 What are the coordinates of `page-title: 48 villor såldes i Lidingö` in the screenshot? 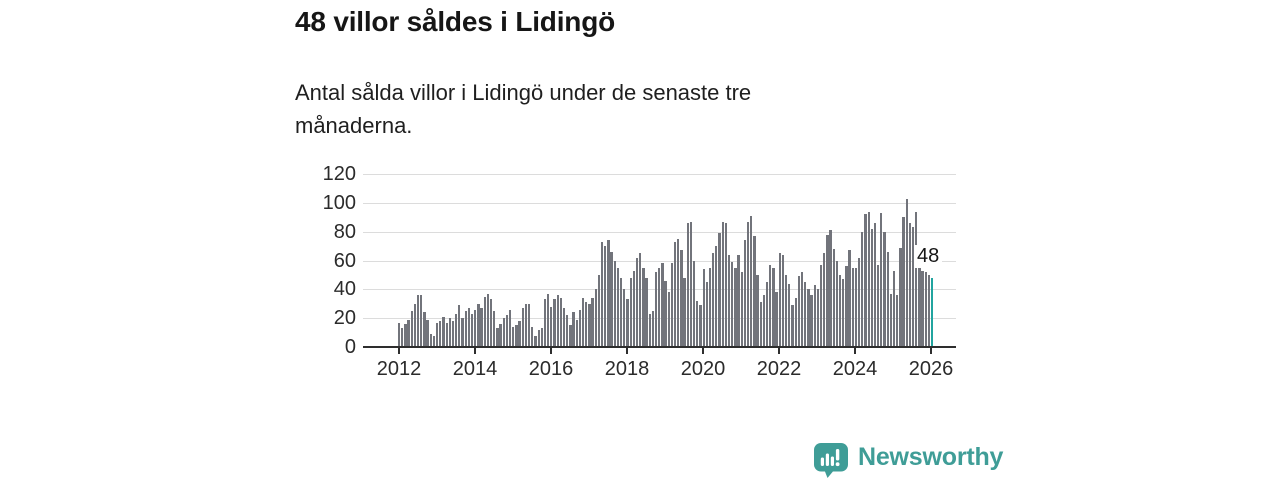 It's located at (455, 21).